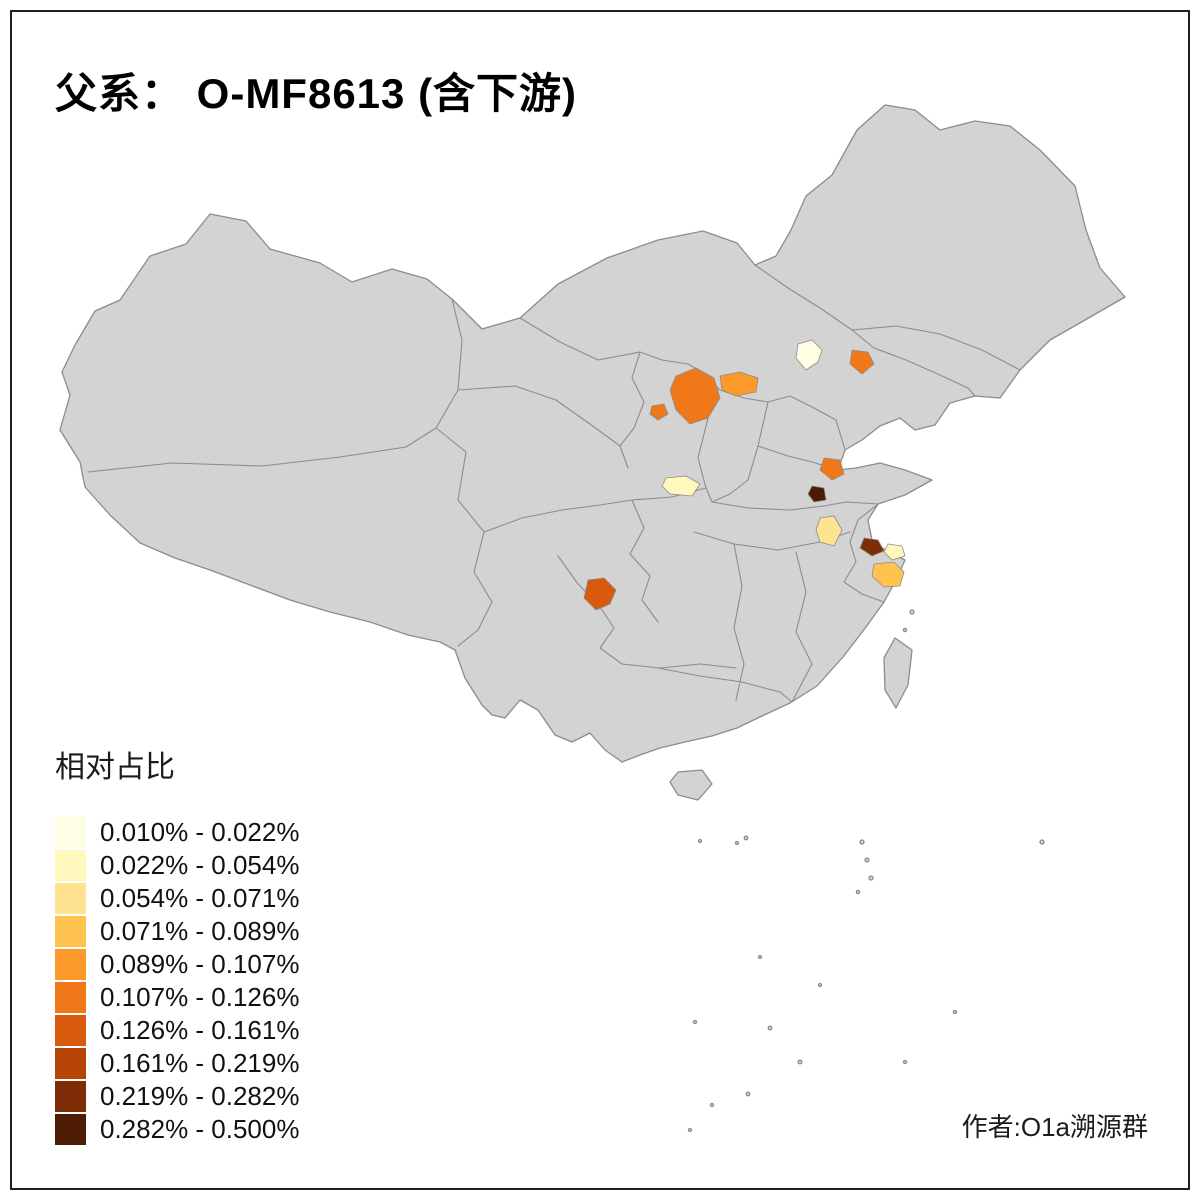  Describe the element at coordinates (809, 355) in the screenshot. I see `region-beijing` at that location.